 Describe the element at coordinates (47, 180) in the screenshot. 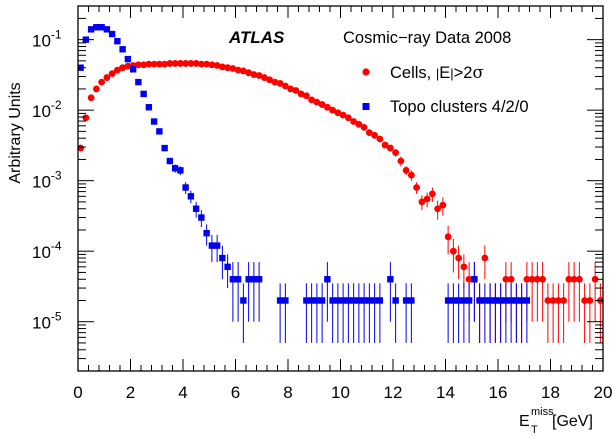

I see `y-tick-label: 10⁻³` at that location.